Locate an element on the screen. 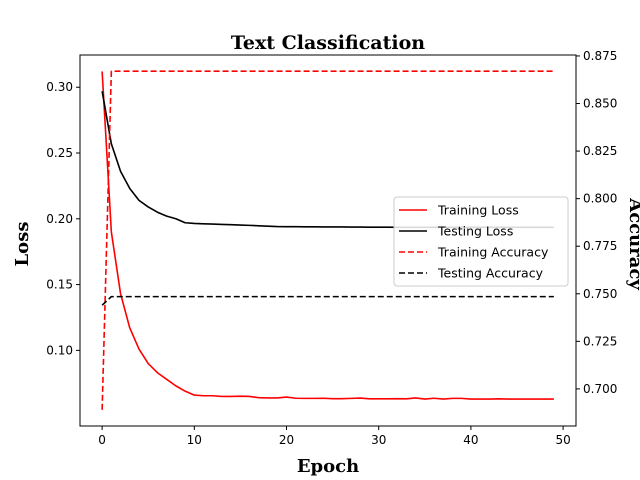  x-axis-ticks: 0 10 20 30 40 50 is located at coordinates (334, 436).